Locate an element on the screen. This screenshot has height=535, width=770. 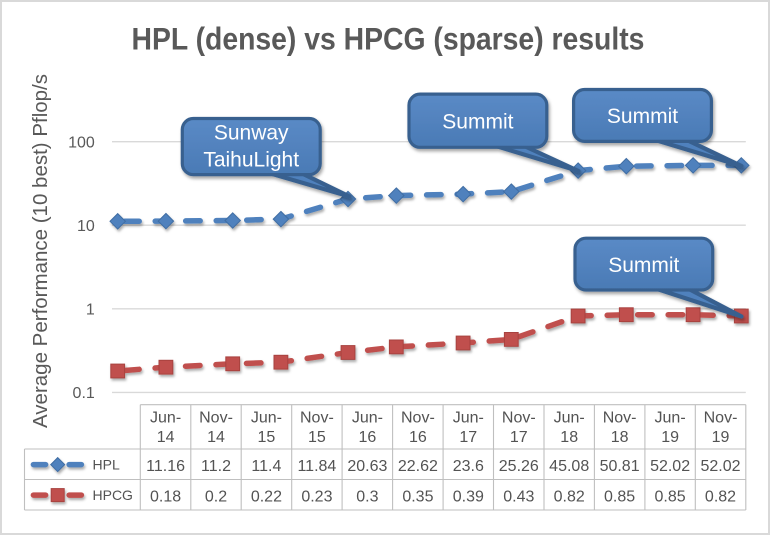
svg-text: 0.1 is located at coordinates (84, 393).